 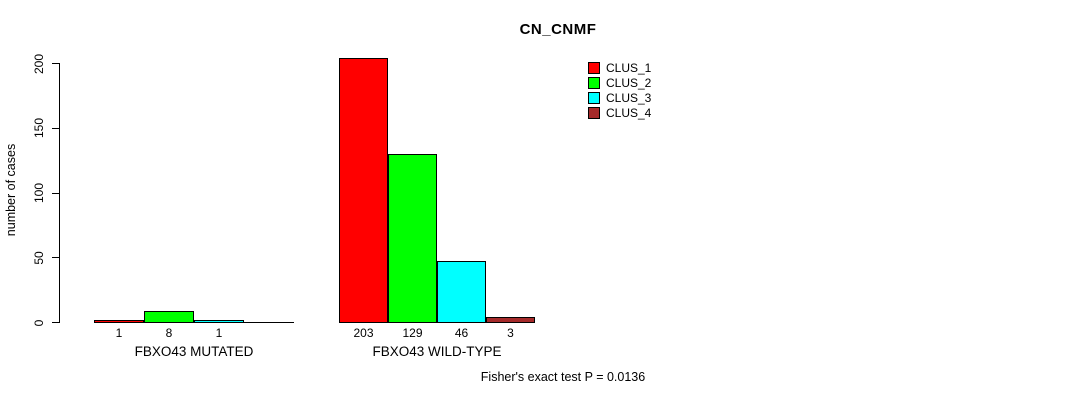 What do you see at coordinates (629, 83) in the screenshot?
I see `legend-label-clus-2: CLUS_2` at bounding box center [629, 83].